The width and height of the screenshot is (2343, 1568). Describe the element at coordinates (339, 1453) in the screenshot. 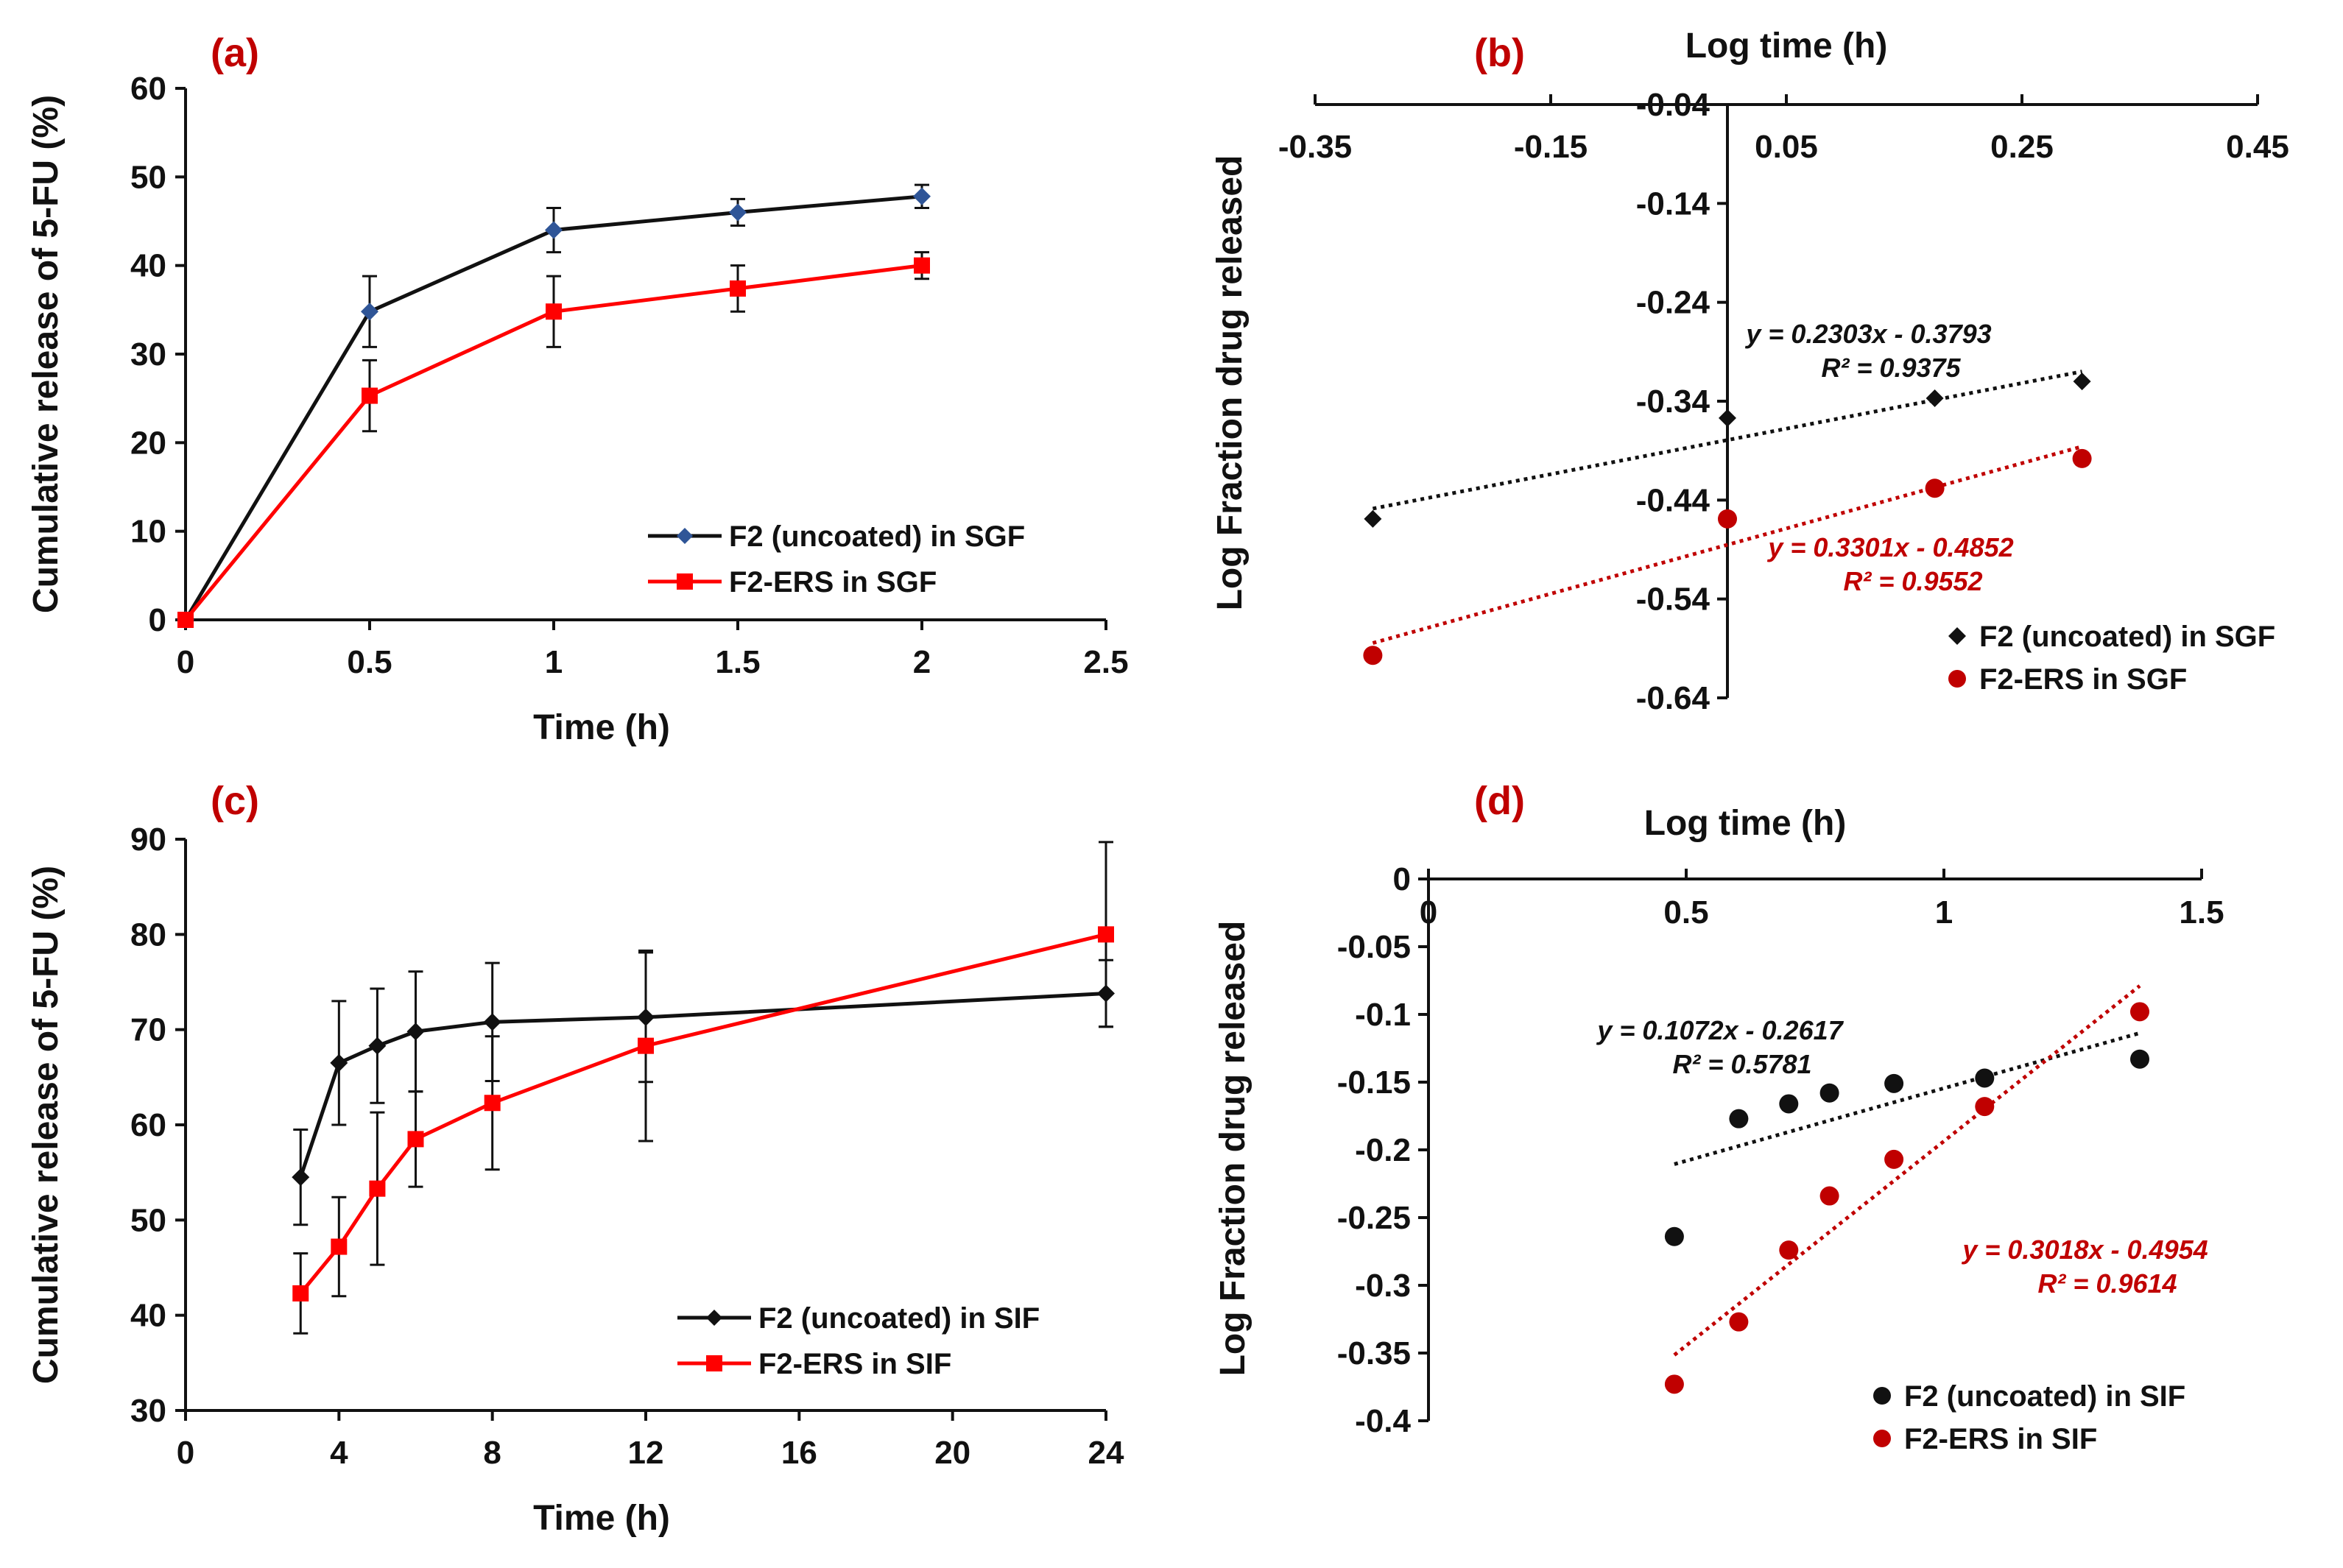

I see `x-tick-label: 4` at that location.